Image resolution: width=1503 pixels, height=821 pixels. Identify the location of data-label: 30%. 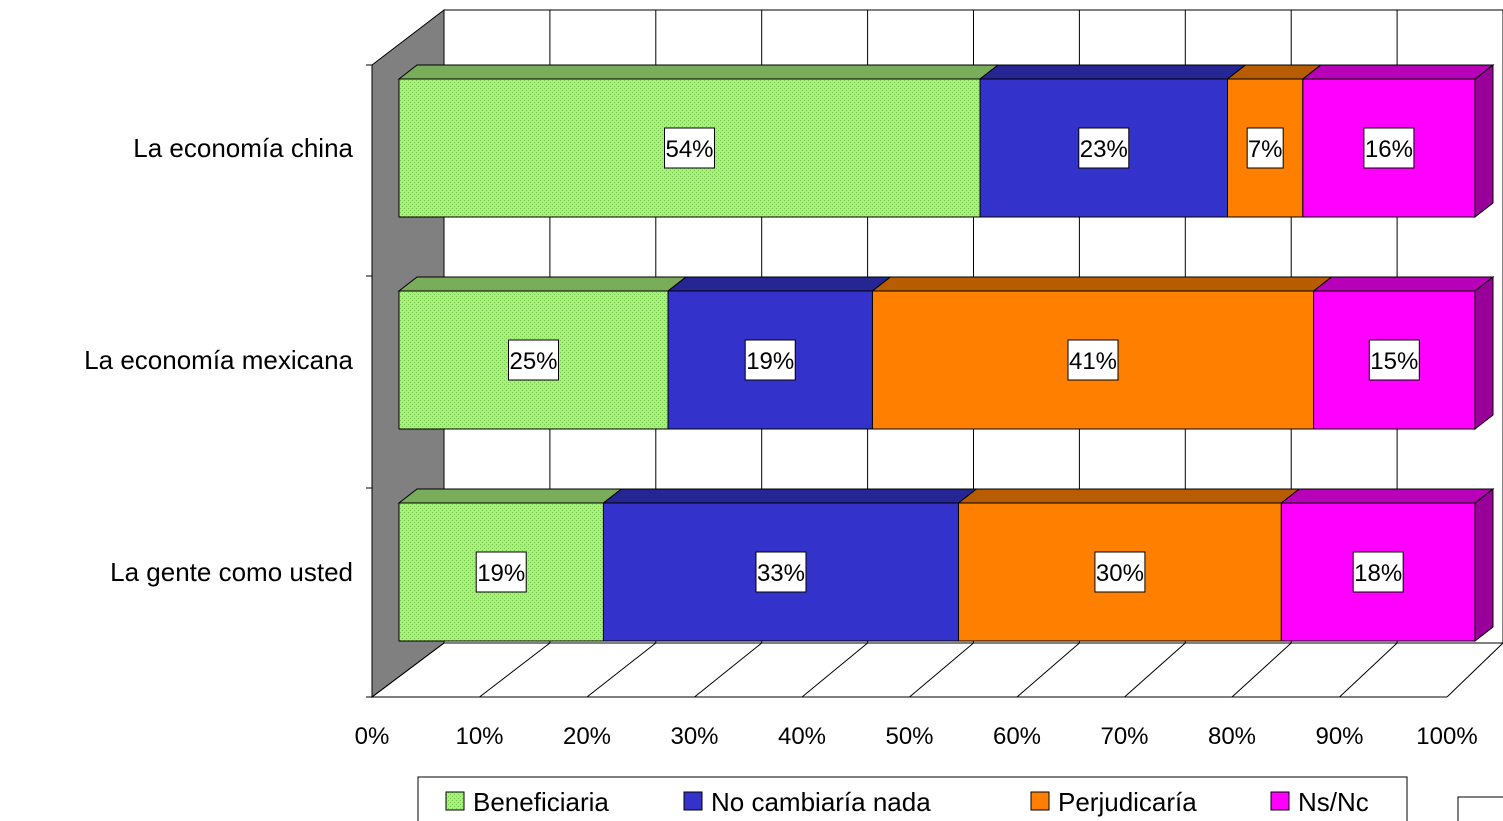
(1120, 573).